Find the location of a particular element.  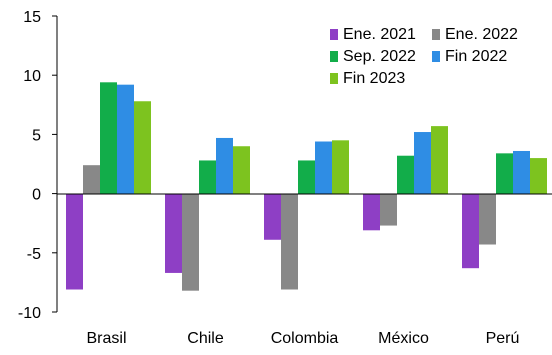

bar-perú-series-3 is located at coordinates (521, 172).